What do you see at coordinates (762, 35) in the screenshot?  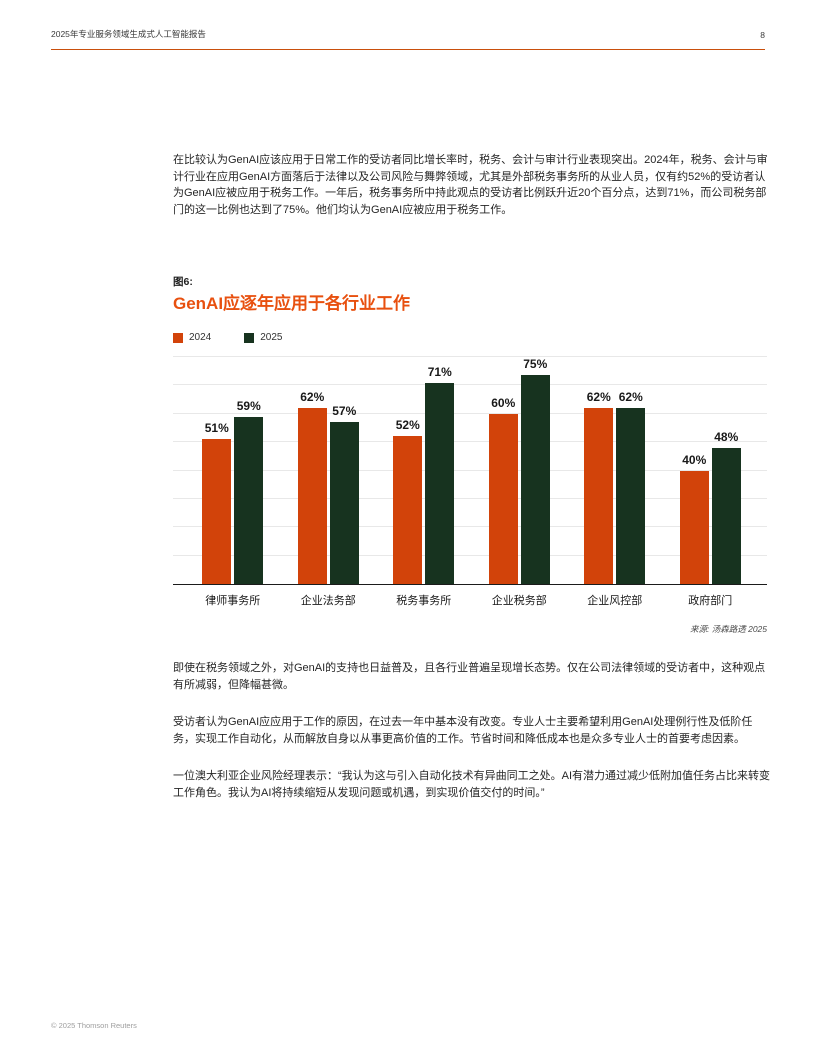 I see `page-number: 8` at bounding box center [762, 35].